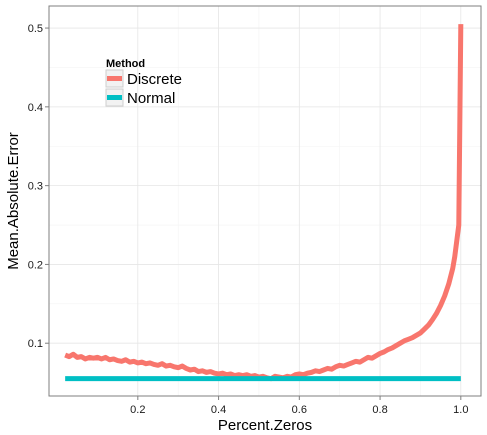  I want to click on legend-label-discrete: Discrete, so click(154, 79).